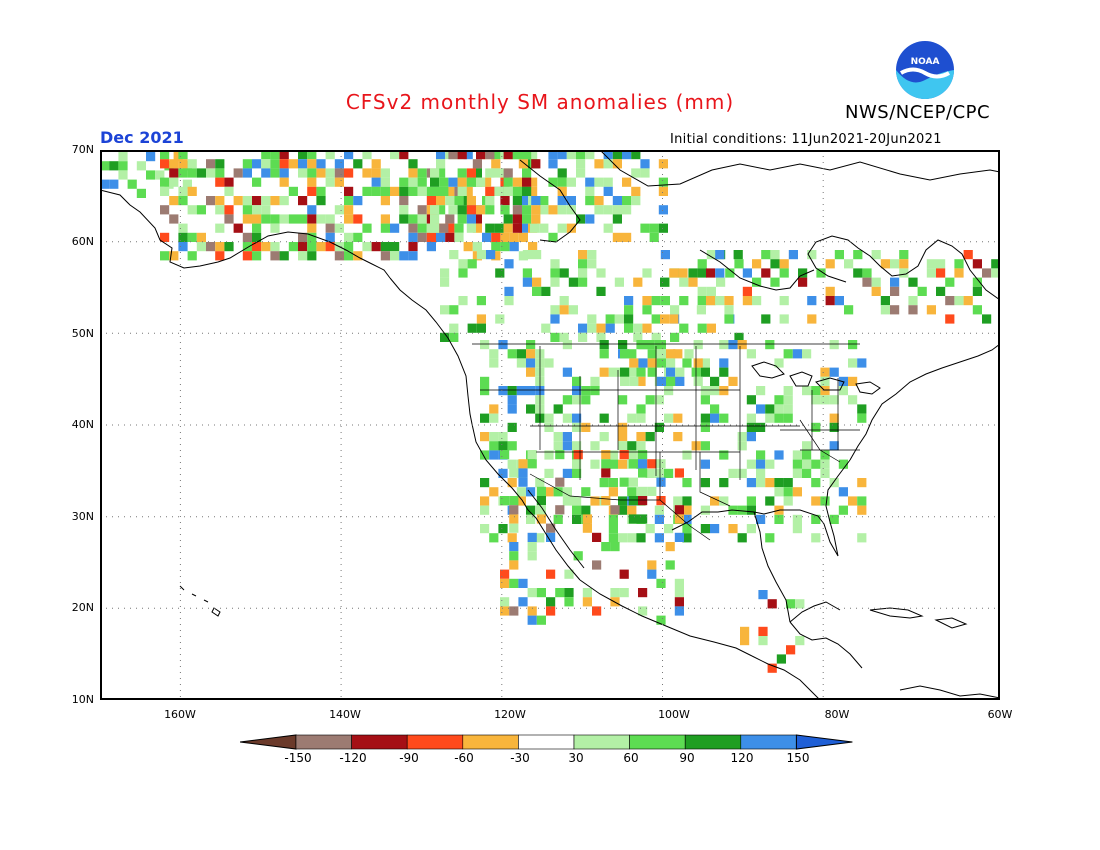 This screenshot has height=850, width=1100. I want to click on initial-conditions-label: Initial conditions: 11Jun2021-20Jun2021, so click(806, 139).